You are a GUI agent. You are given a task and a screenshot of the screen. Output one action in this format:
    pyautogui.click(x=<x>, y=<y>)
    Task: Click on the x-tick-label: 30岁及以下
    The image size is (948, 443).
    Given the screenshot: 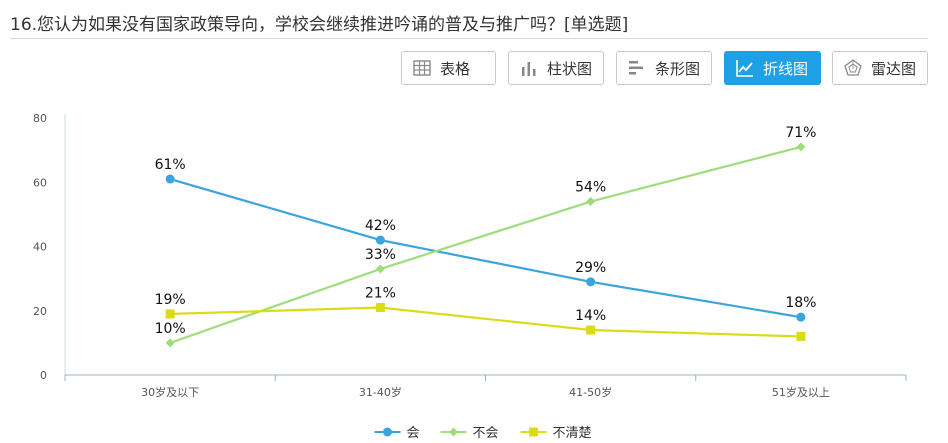 What is the action you would take?
    pyautogui.click(x=170, y=392)
    